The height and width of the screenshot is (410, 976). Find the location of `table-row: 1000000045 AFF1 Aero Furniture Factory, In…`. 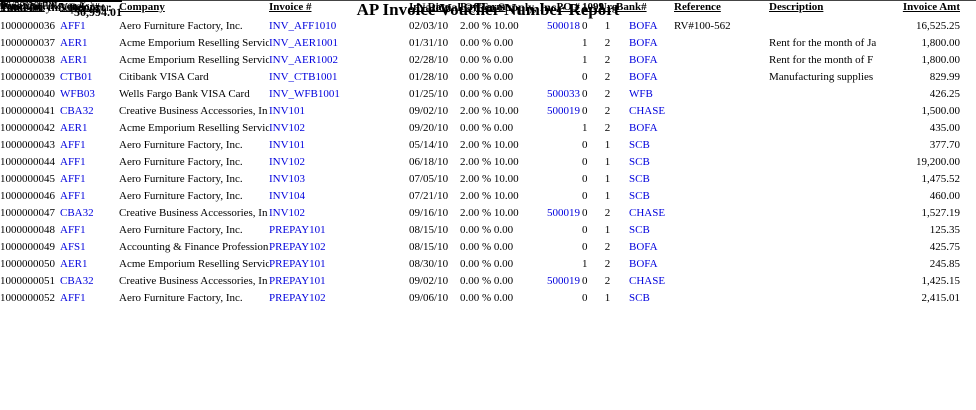

table-row: 1000000045 AFF1 Aero Furniture Factory, In… is located at coordinates (480, 179).